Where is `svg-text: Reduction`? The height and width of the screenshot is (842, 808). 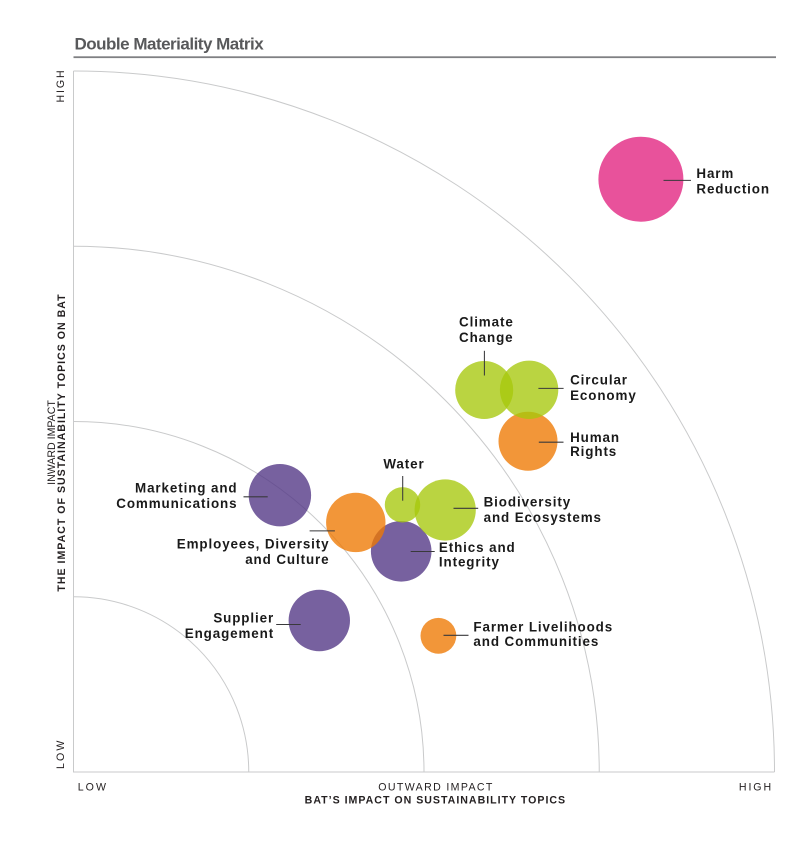
svg-text: Reduction is located at coordinates (733, 188).